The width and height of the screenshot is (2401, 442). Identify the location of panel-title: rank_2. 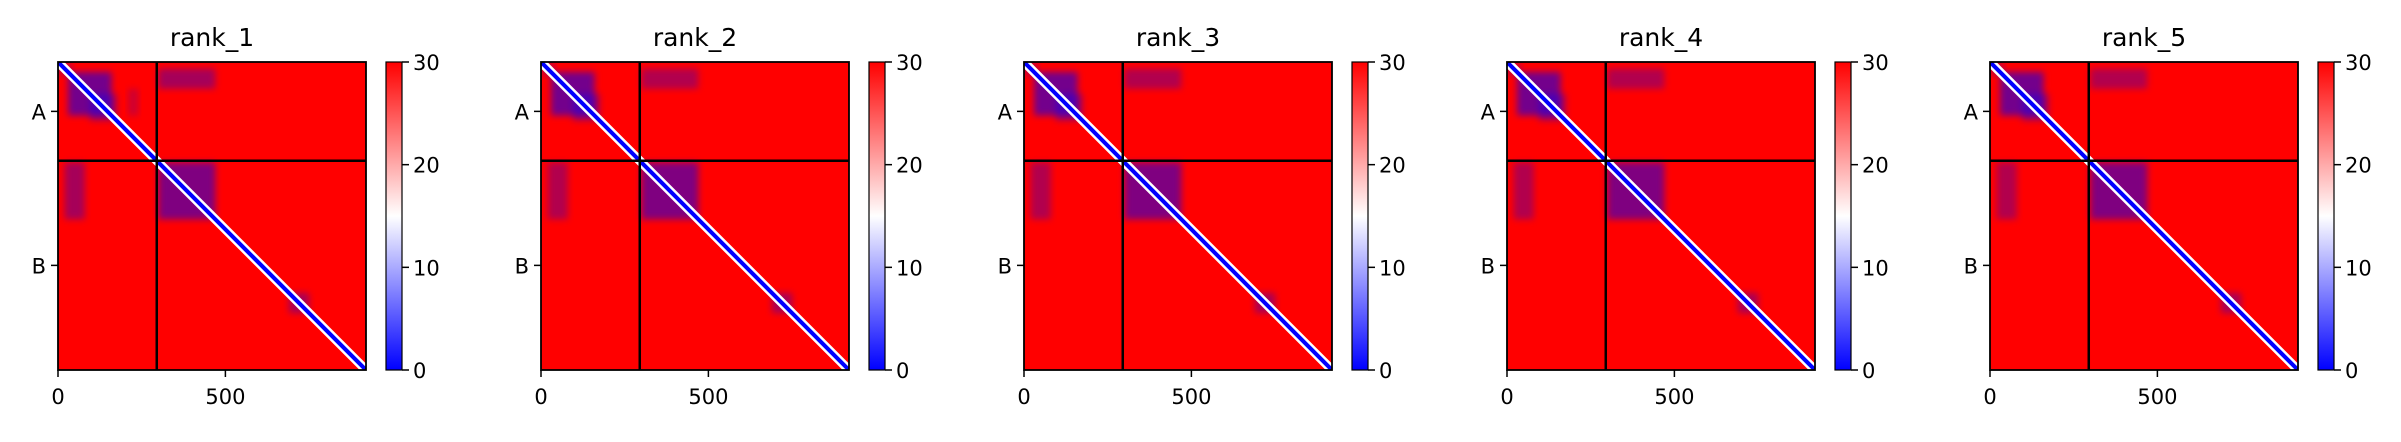
(695, 37).